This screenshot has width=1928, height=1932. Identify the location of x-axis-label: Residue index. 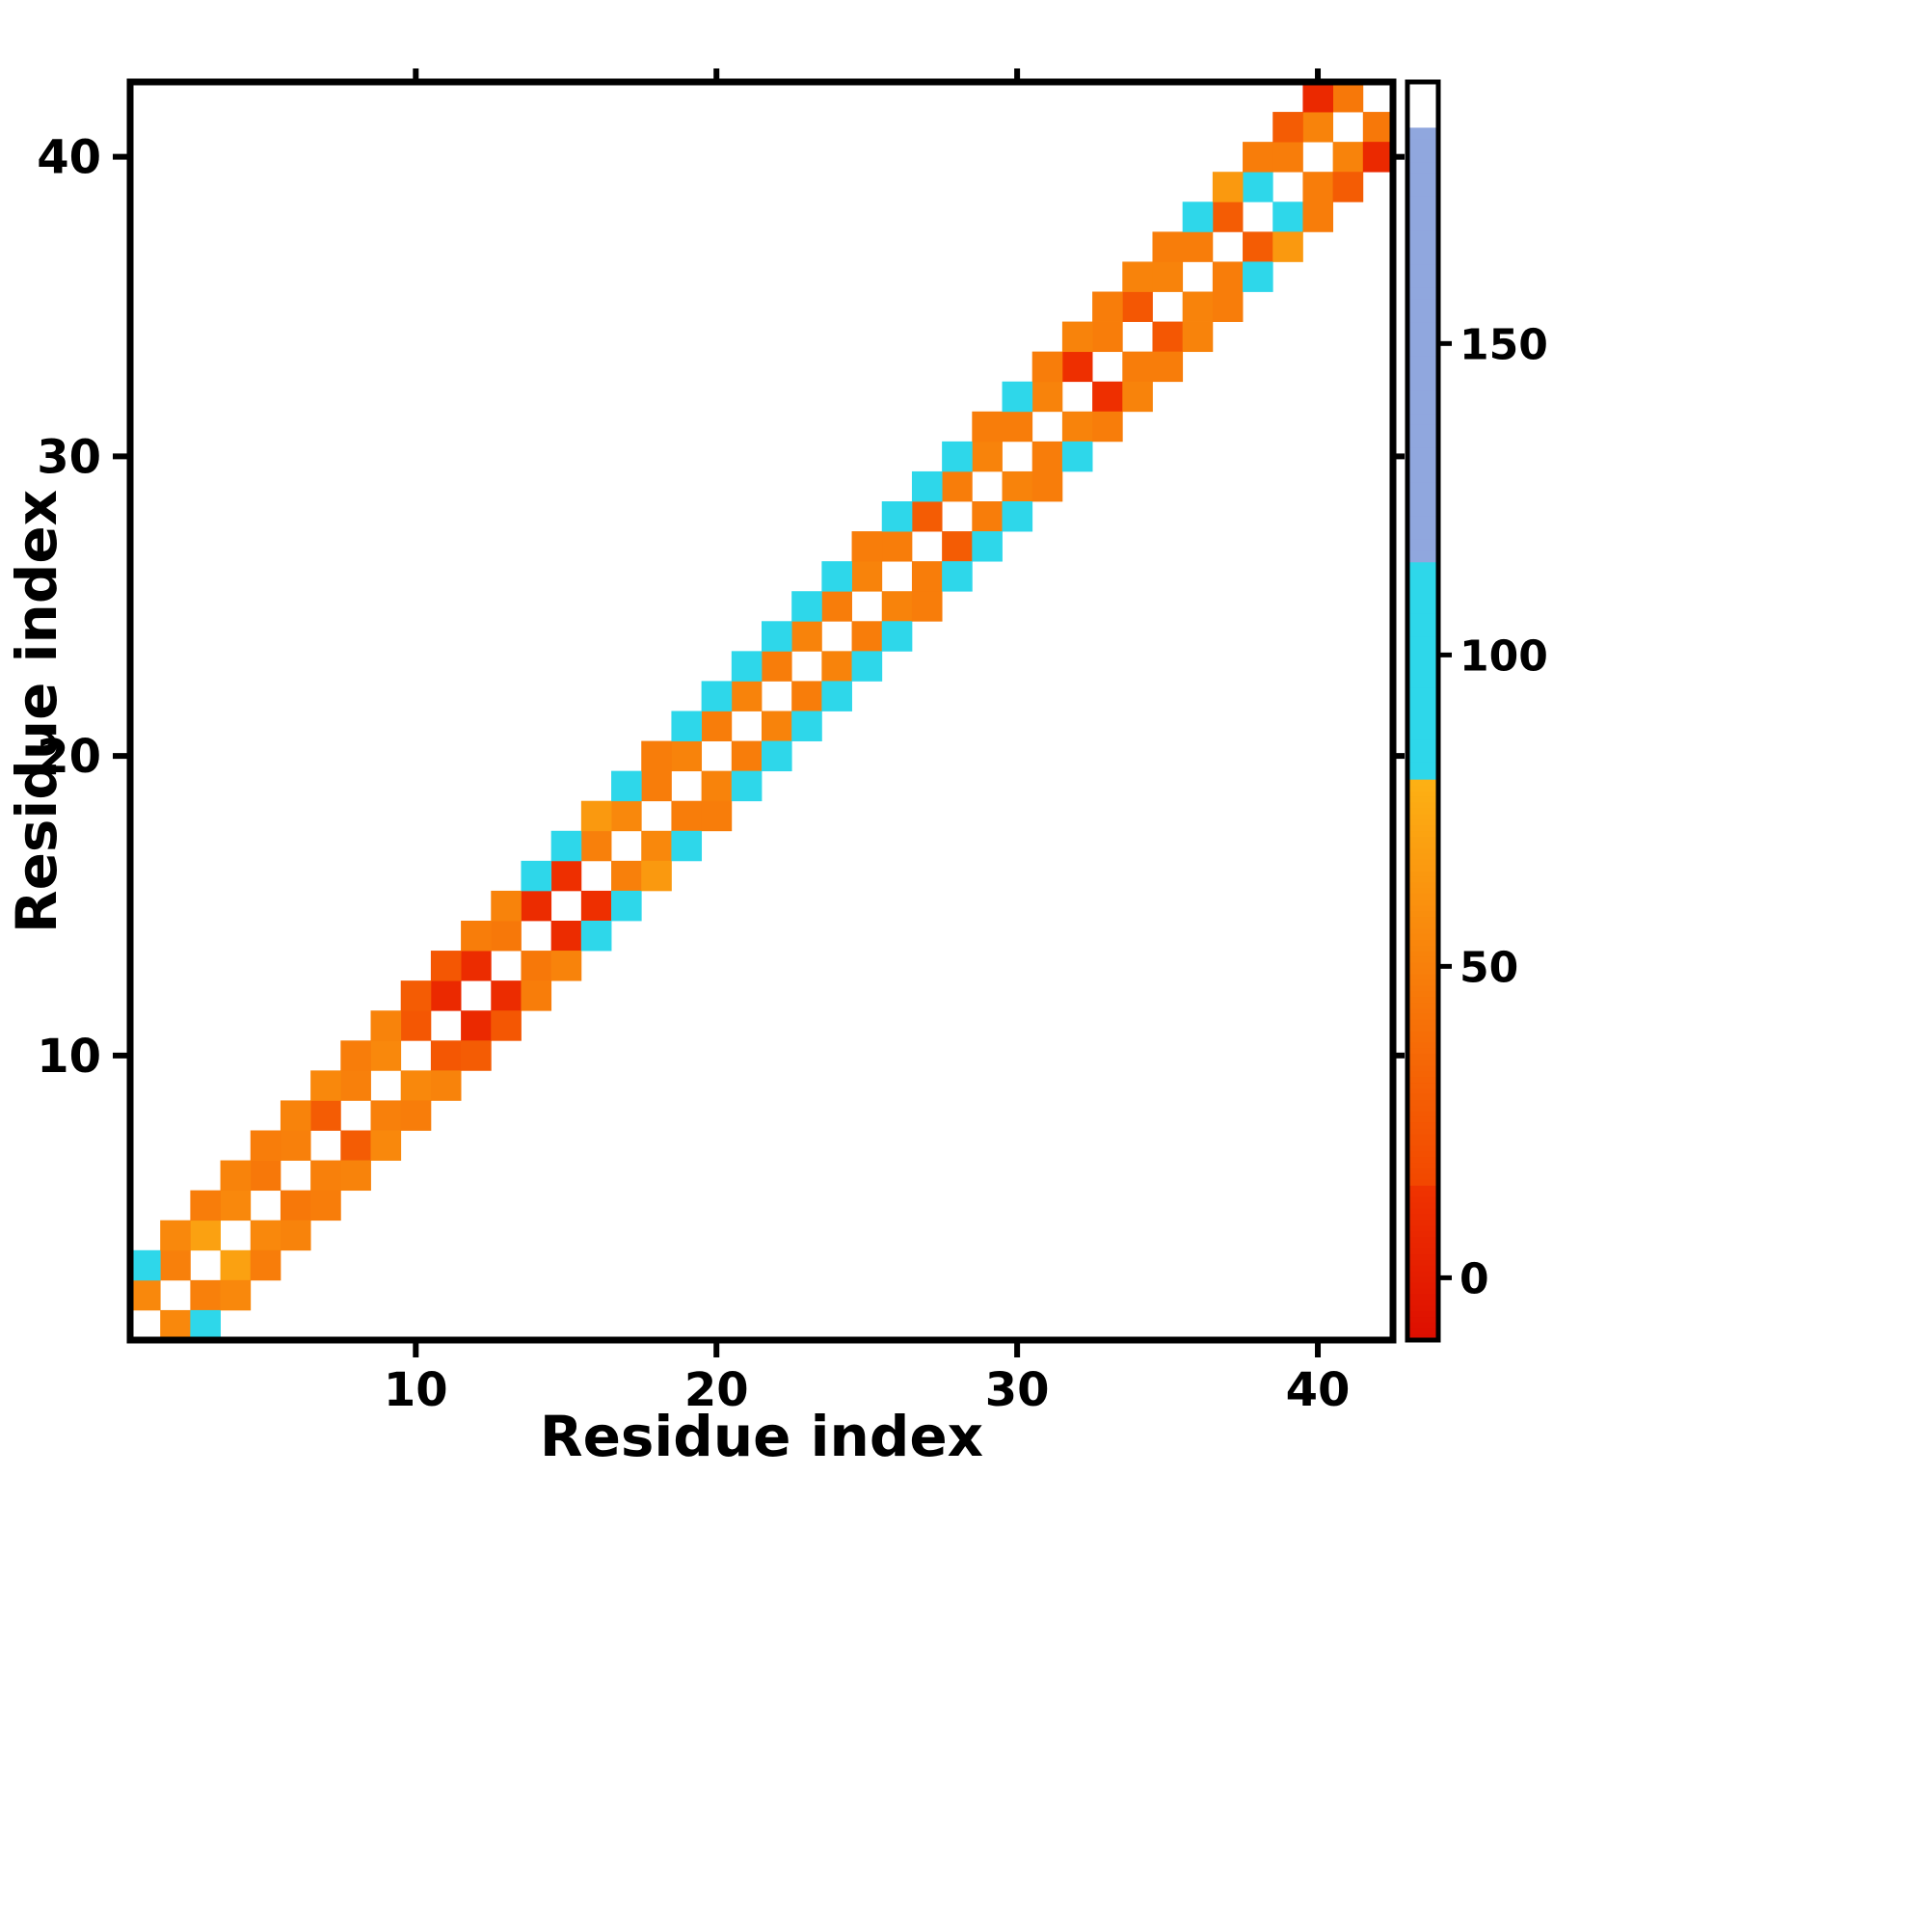
(762, 1437).